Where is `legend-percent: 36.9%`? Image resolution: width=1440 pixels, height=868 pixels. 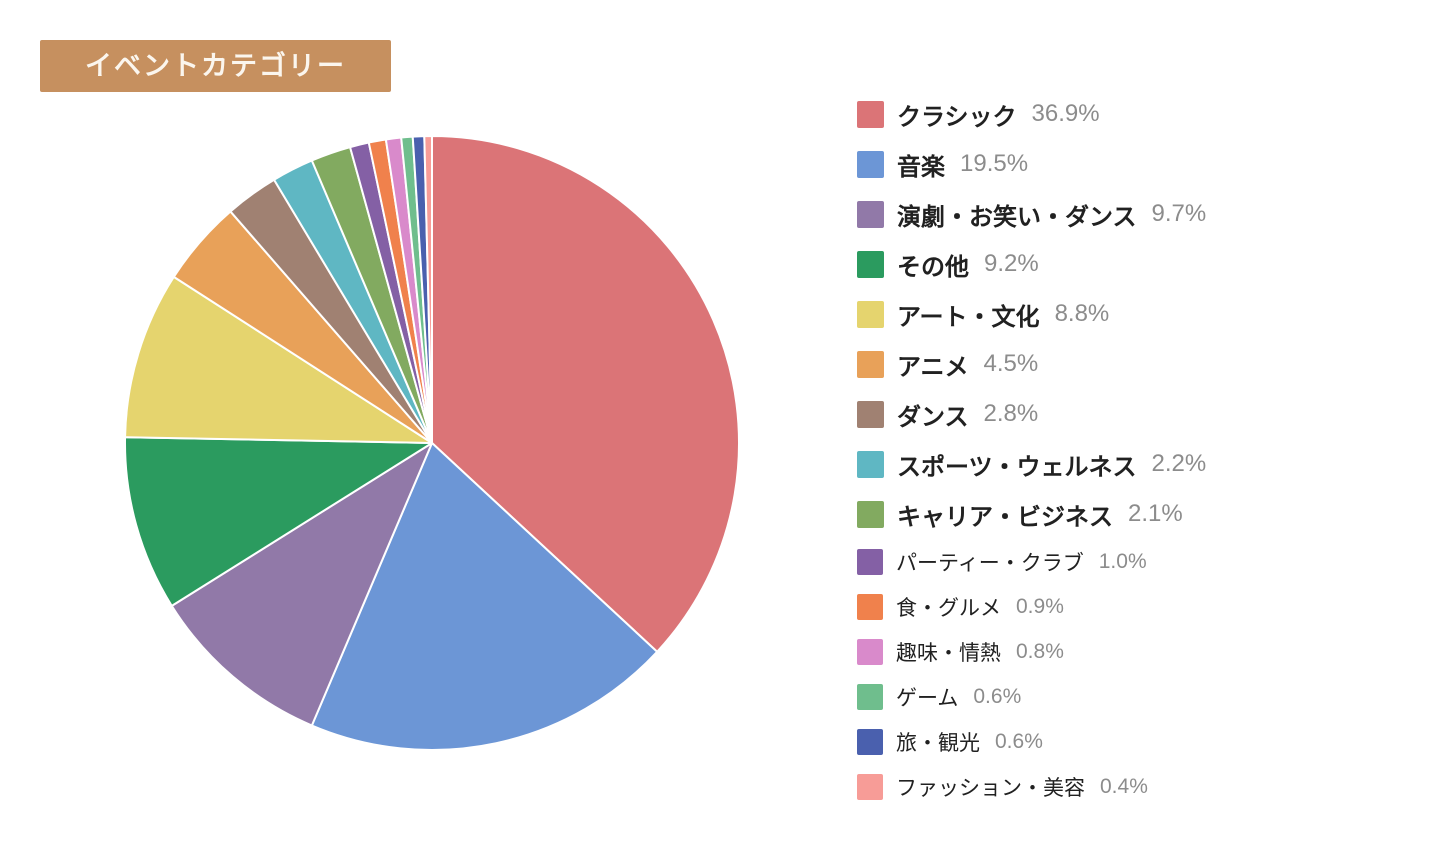
legend-percent: 36.9% is located at coordinates (1065, 113).